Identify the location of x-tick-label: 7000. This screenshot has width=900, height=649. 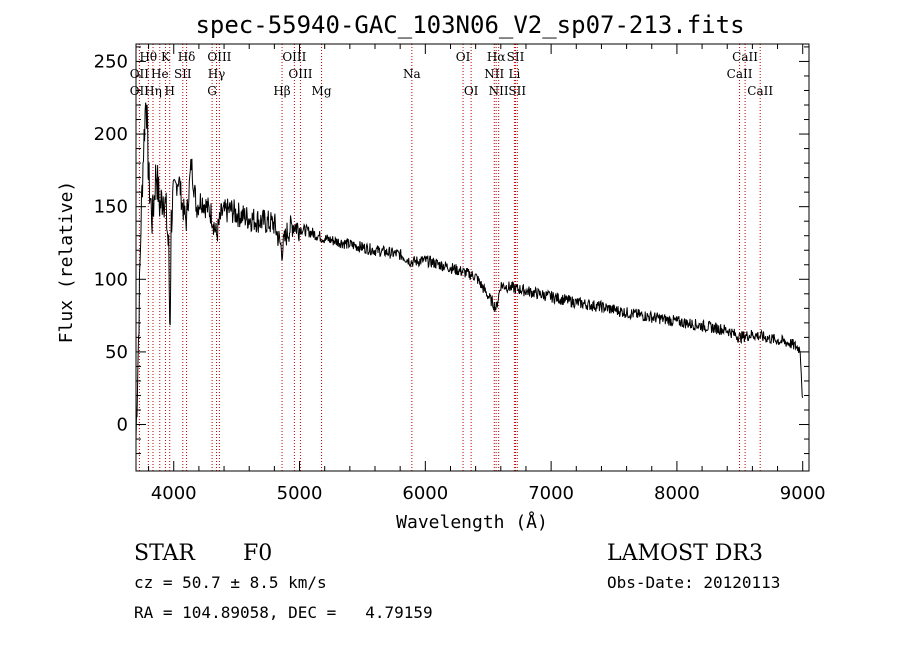
(551, 493).